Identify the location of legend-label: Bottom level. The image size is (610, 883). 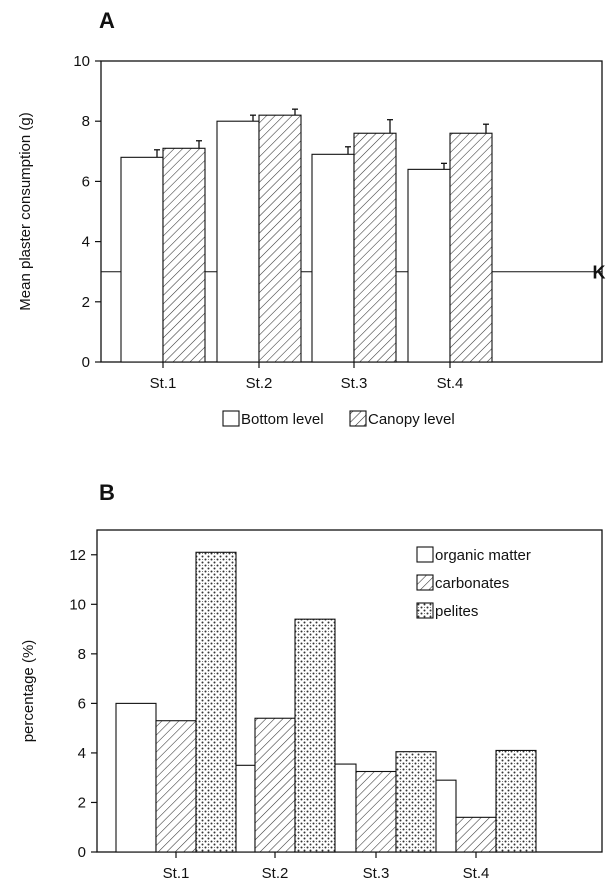
(282, 419).